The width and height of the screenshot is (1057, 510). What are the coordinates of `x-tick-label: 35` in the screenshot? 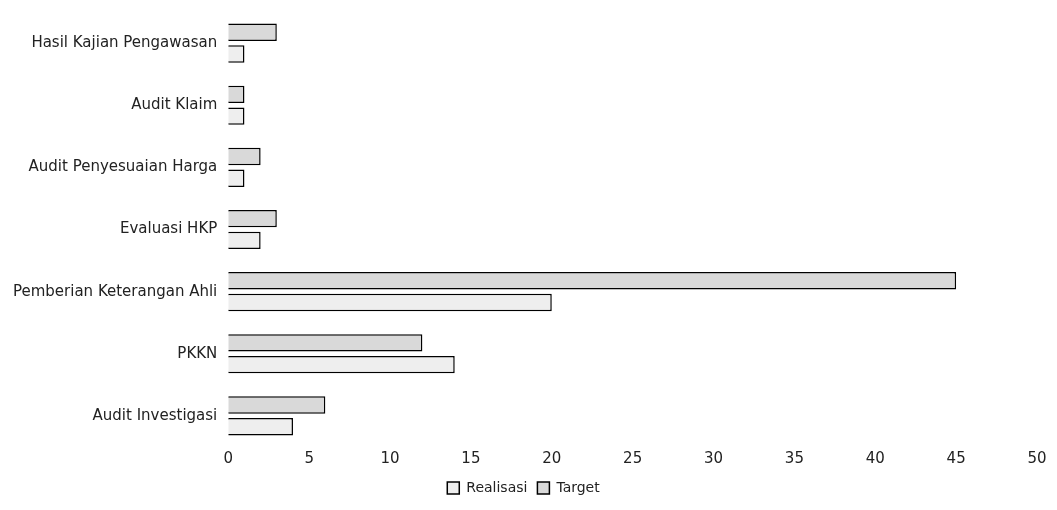 It's located at (794, 457).